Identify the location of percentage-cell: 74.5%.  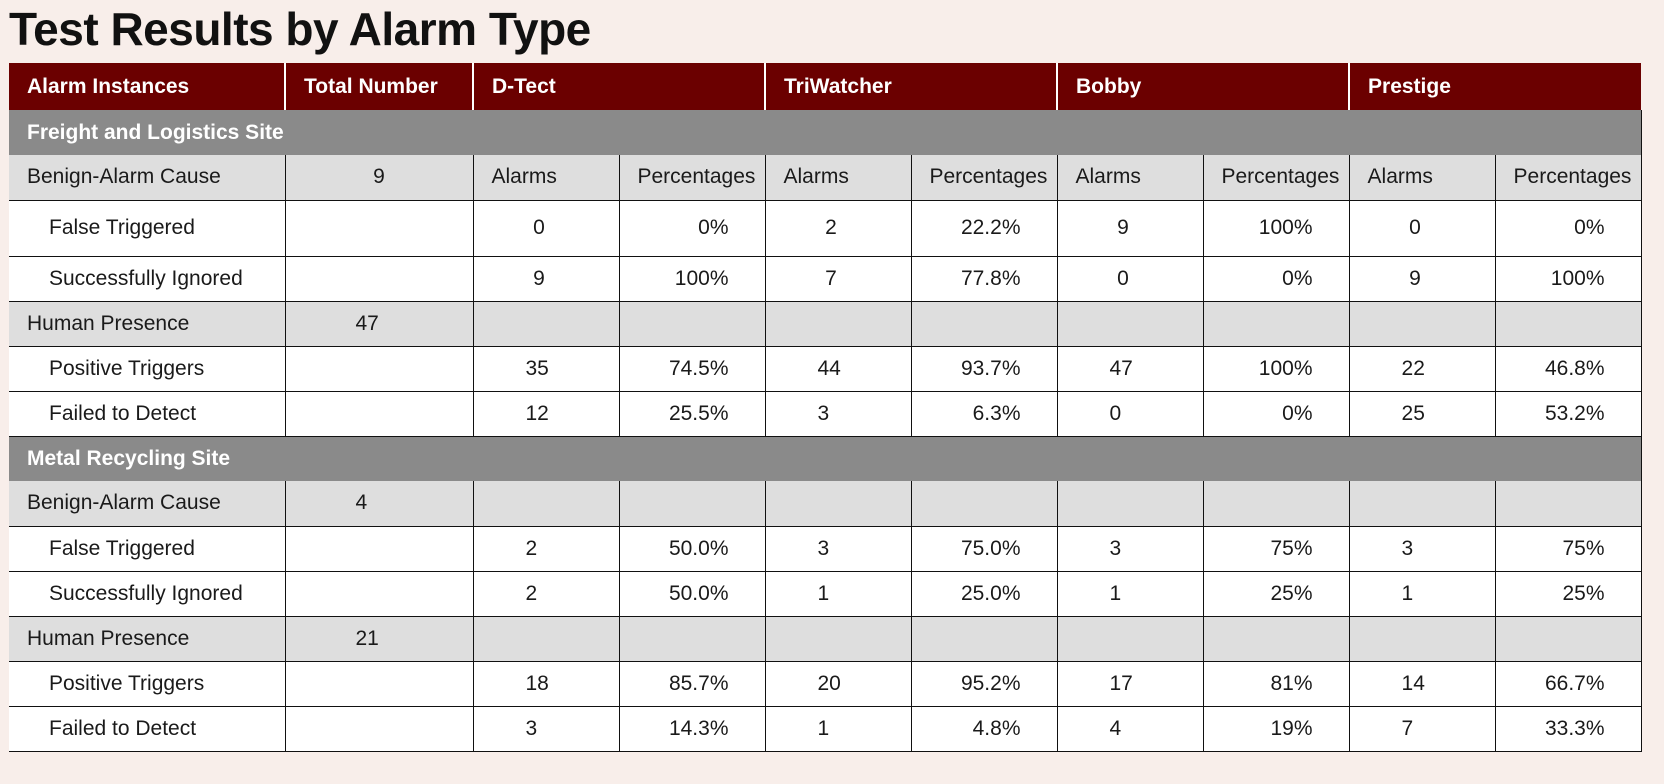
(691, 369).